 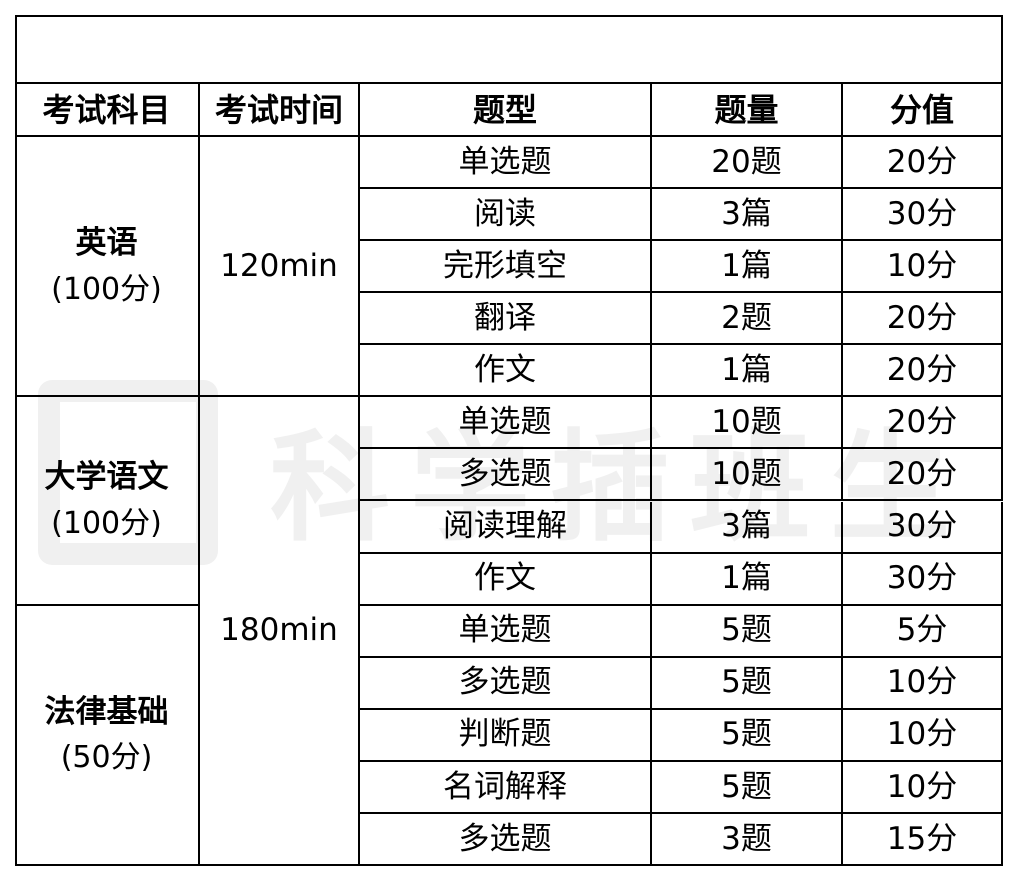 I want to click on header-cell: 考试时间, so click(x=280, y=110).